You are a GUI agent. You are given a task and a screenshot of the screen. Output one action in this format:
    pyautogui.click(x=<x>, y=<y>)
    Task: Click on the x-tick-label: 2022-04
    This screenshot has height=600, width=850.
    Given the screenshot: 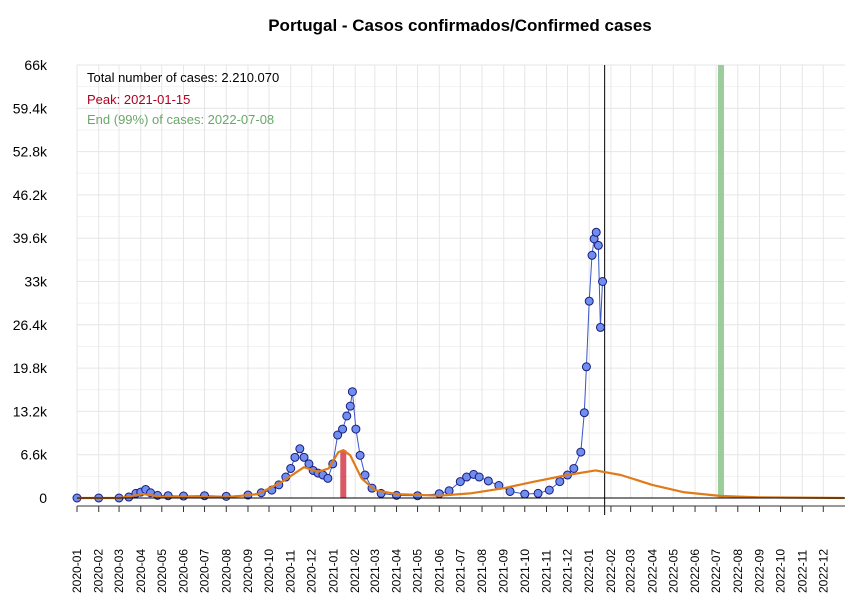 What is the action you would take?
    pyautogui.click(x=652, y=571)
    